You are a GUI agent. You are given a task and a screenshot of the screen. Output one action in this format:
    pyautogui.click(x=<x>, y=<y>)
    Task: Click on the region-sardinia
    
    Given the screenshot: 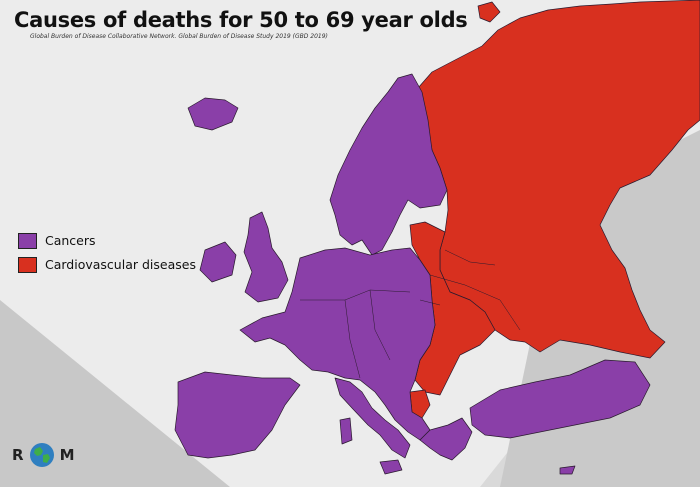 What is the action you would take?
    pyautogui.click(x=346, y=431)
    